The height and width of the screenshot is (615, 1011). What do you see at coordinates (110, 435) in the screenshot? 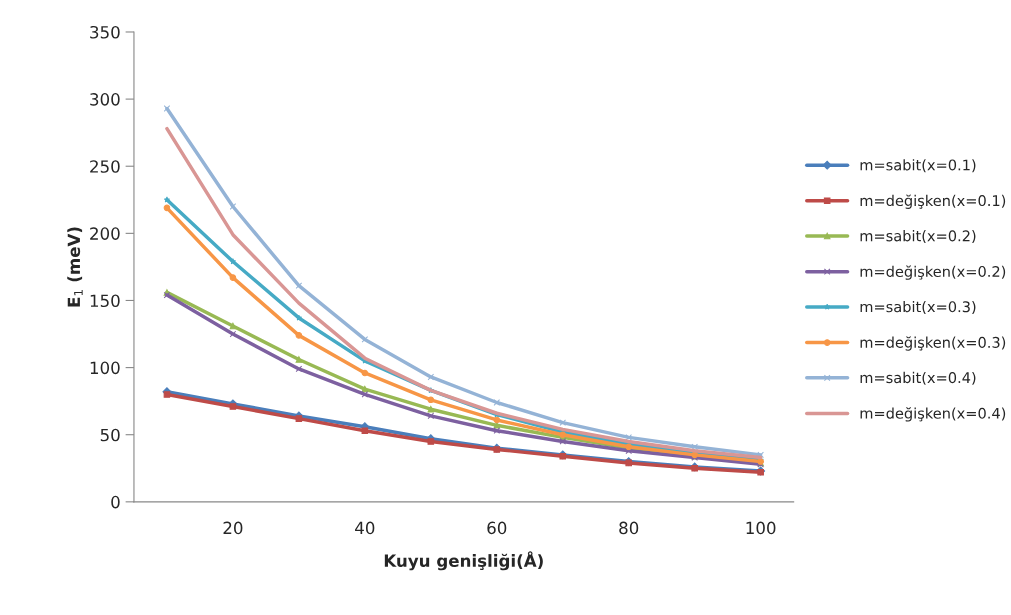
I see `y-tick-label: 50` at bounding box center [110, 435].